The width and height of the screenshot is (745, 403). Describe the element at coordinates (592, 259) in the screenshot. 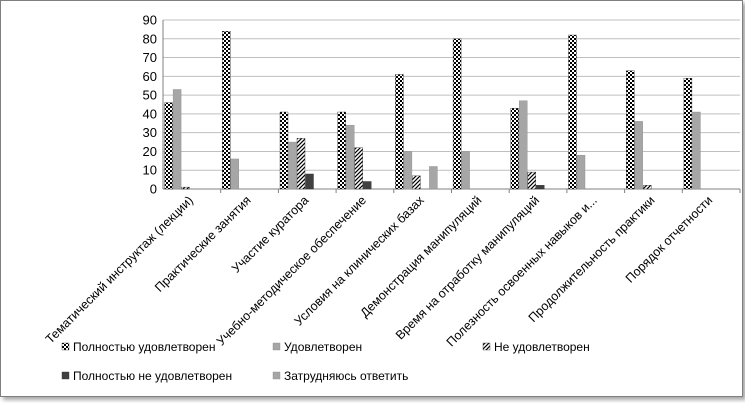

I see `category-label-9: Продолжительность практики` at that location.